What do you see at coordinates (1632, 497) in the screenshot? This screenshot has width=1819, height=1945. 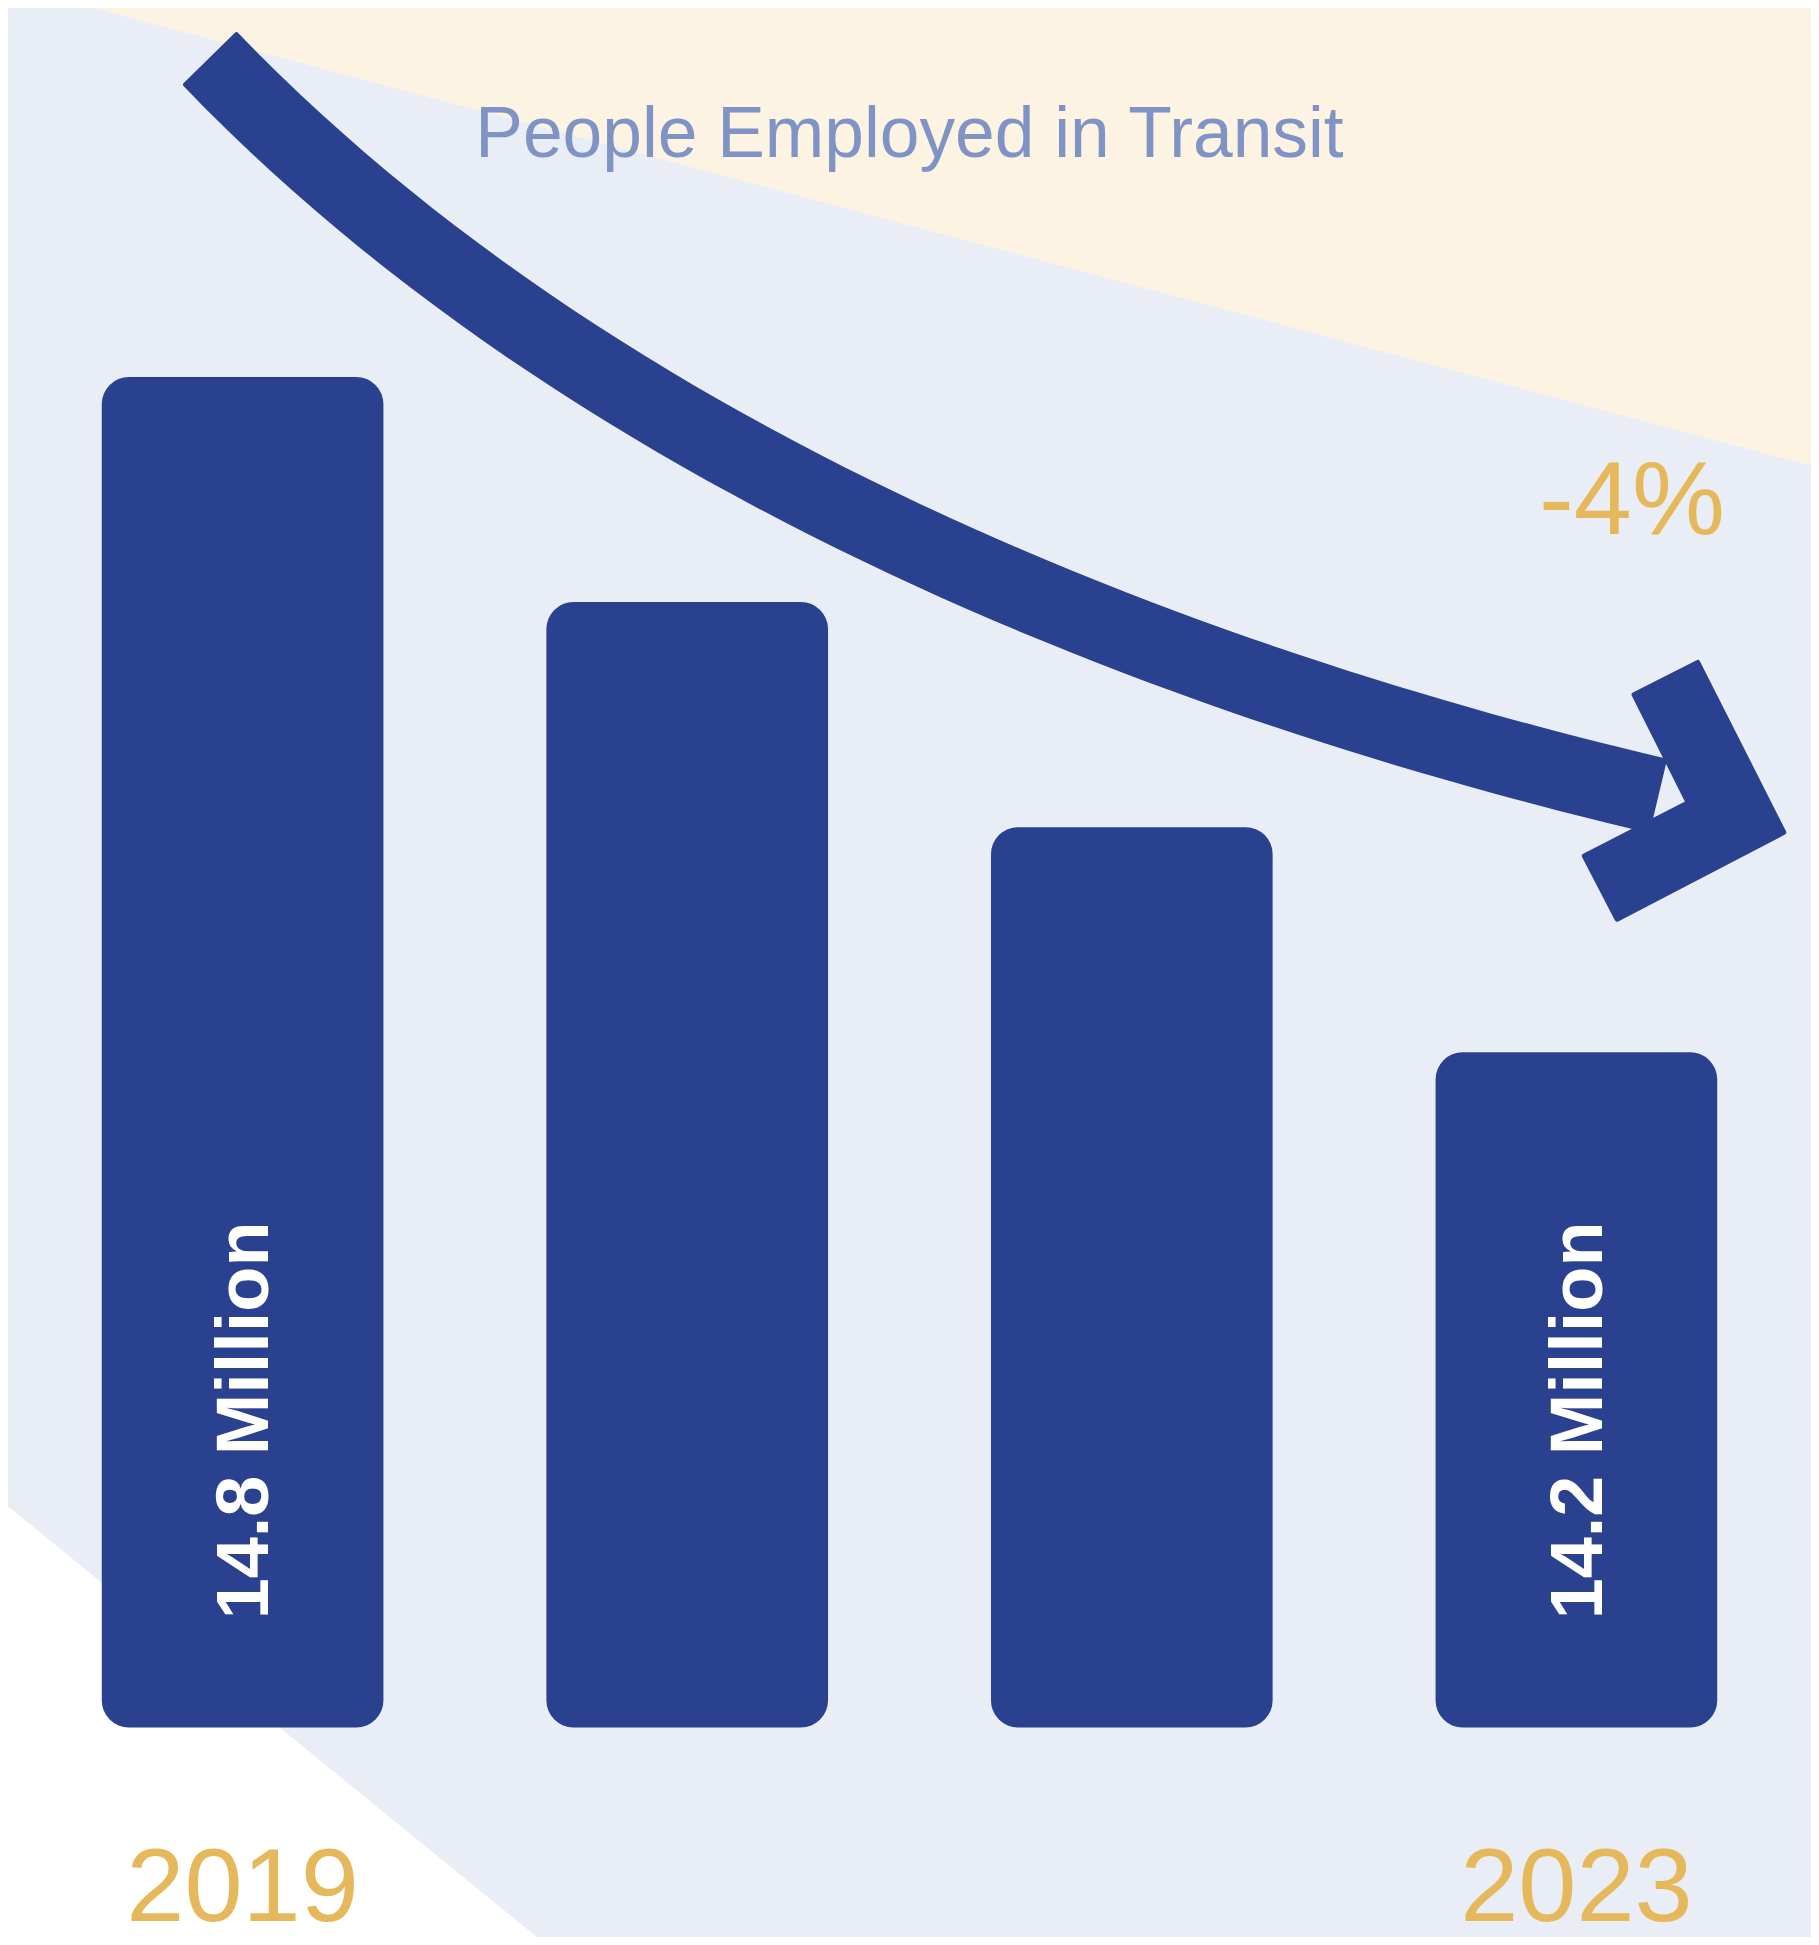 I see `annotation: -4%` at bounding box center [1632, 497].